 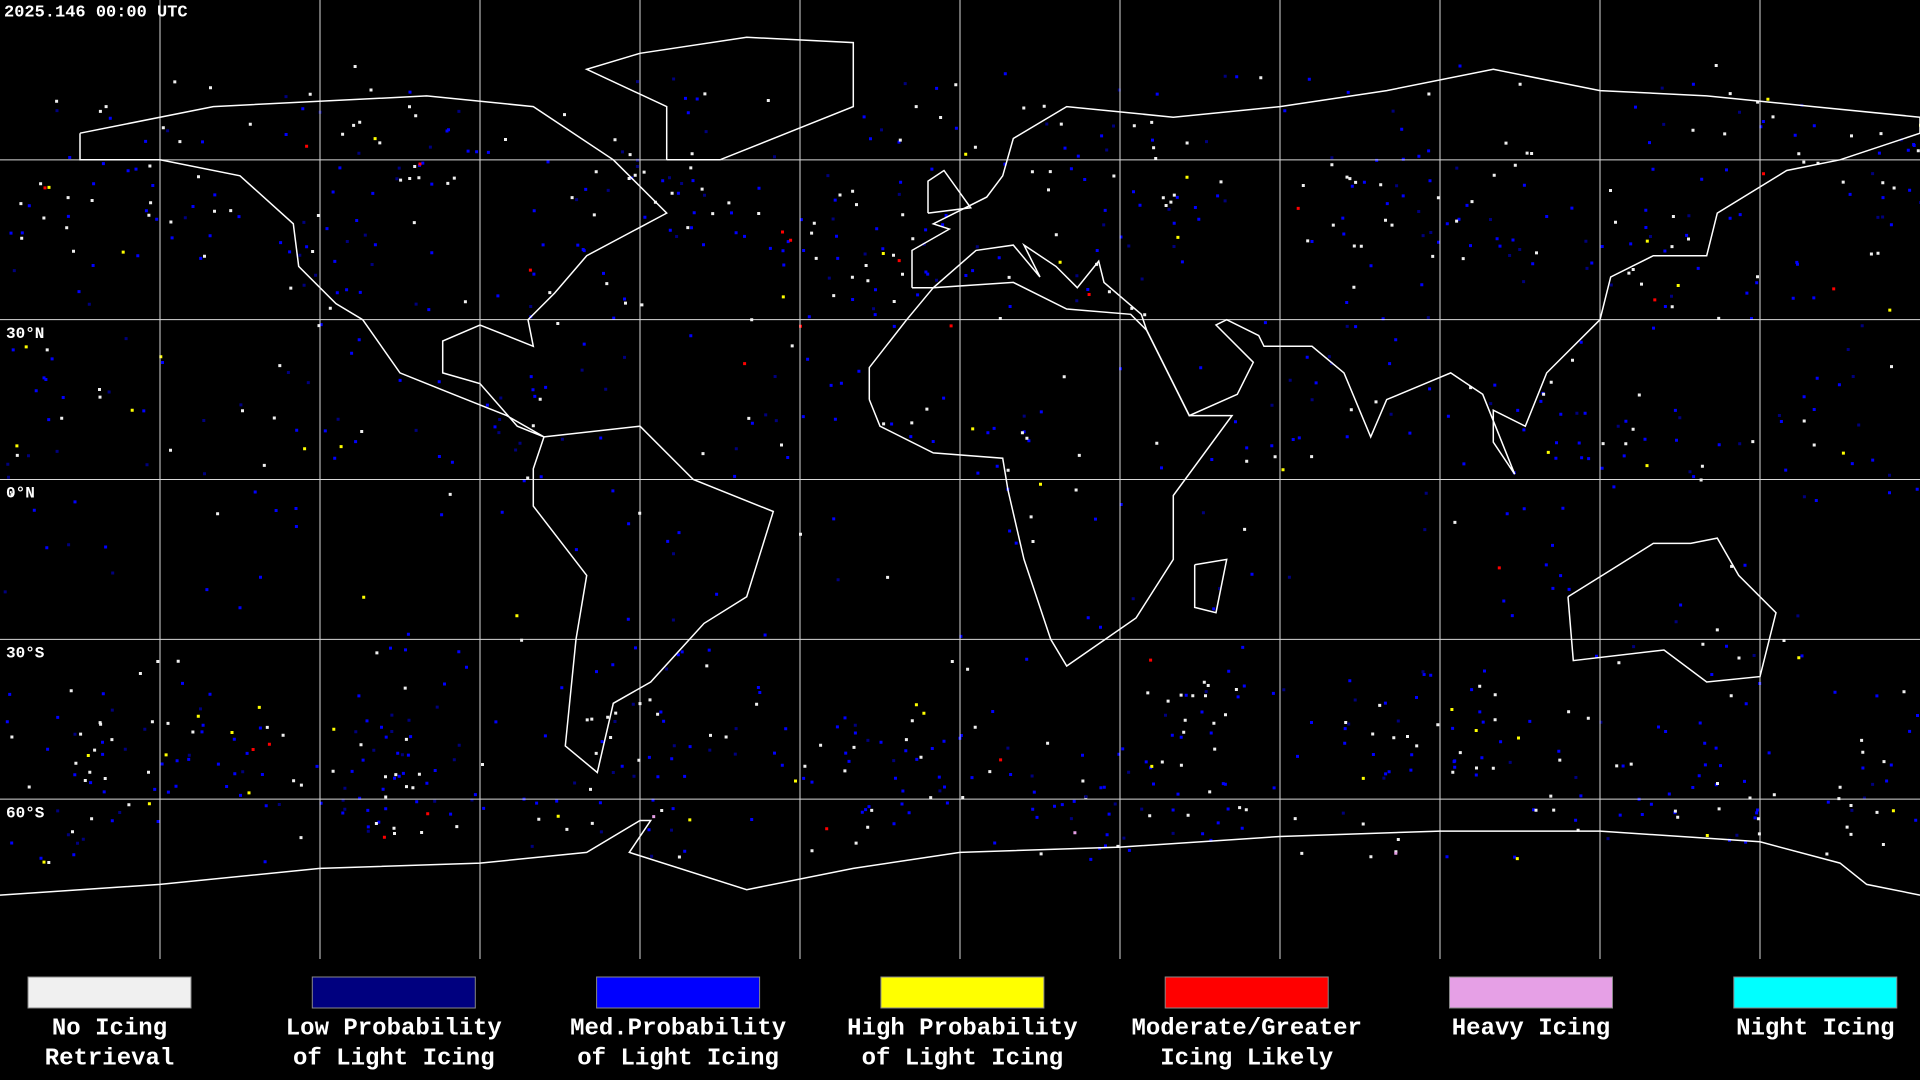 I want to click on legend-label: Night Icing, so click(x=1815, y=1028).